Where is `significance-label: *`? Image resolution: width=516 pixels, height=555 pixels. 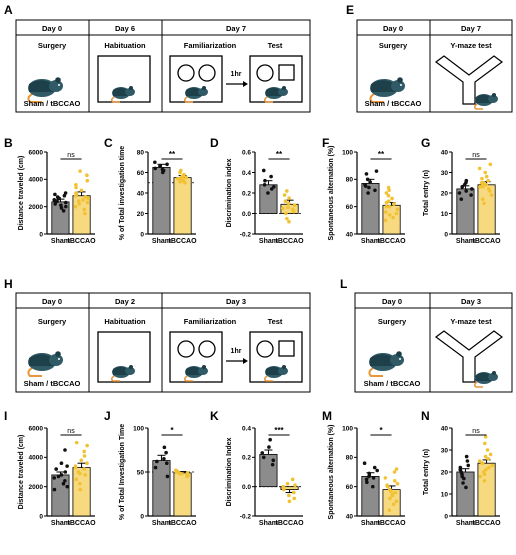 significance-label: * is located at coordinates (381, 430).